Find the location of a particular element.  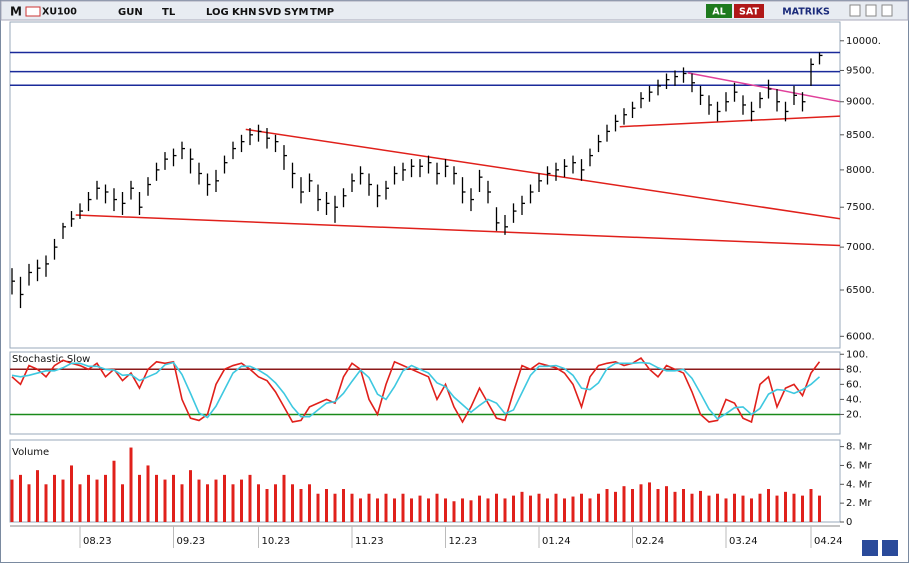

toolbar-button: KHN is located at coordinates (244, 12).